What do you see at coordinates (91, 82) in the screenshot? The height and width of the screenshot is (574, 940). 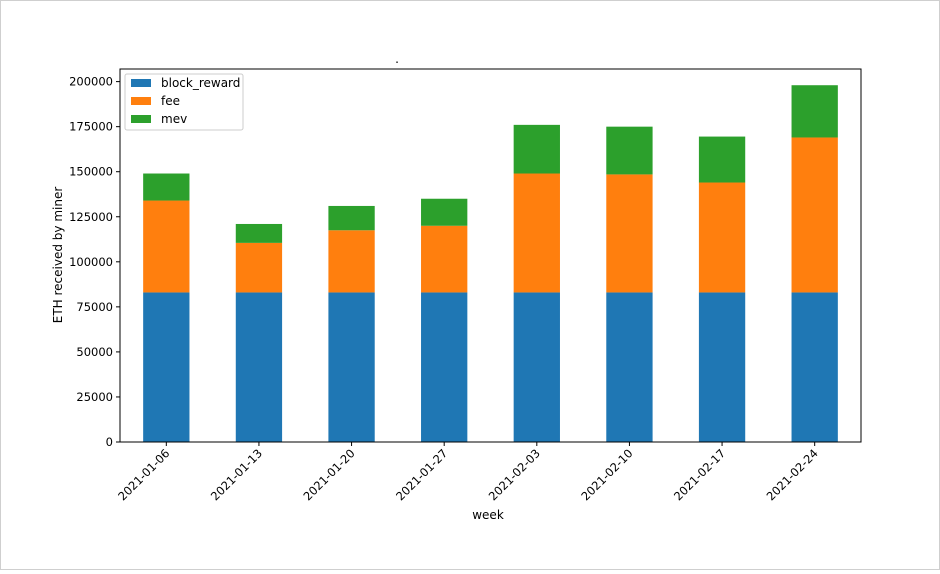 I see `y-tick-label: 200000` at bounding box center [91, 82].